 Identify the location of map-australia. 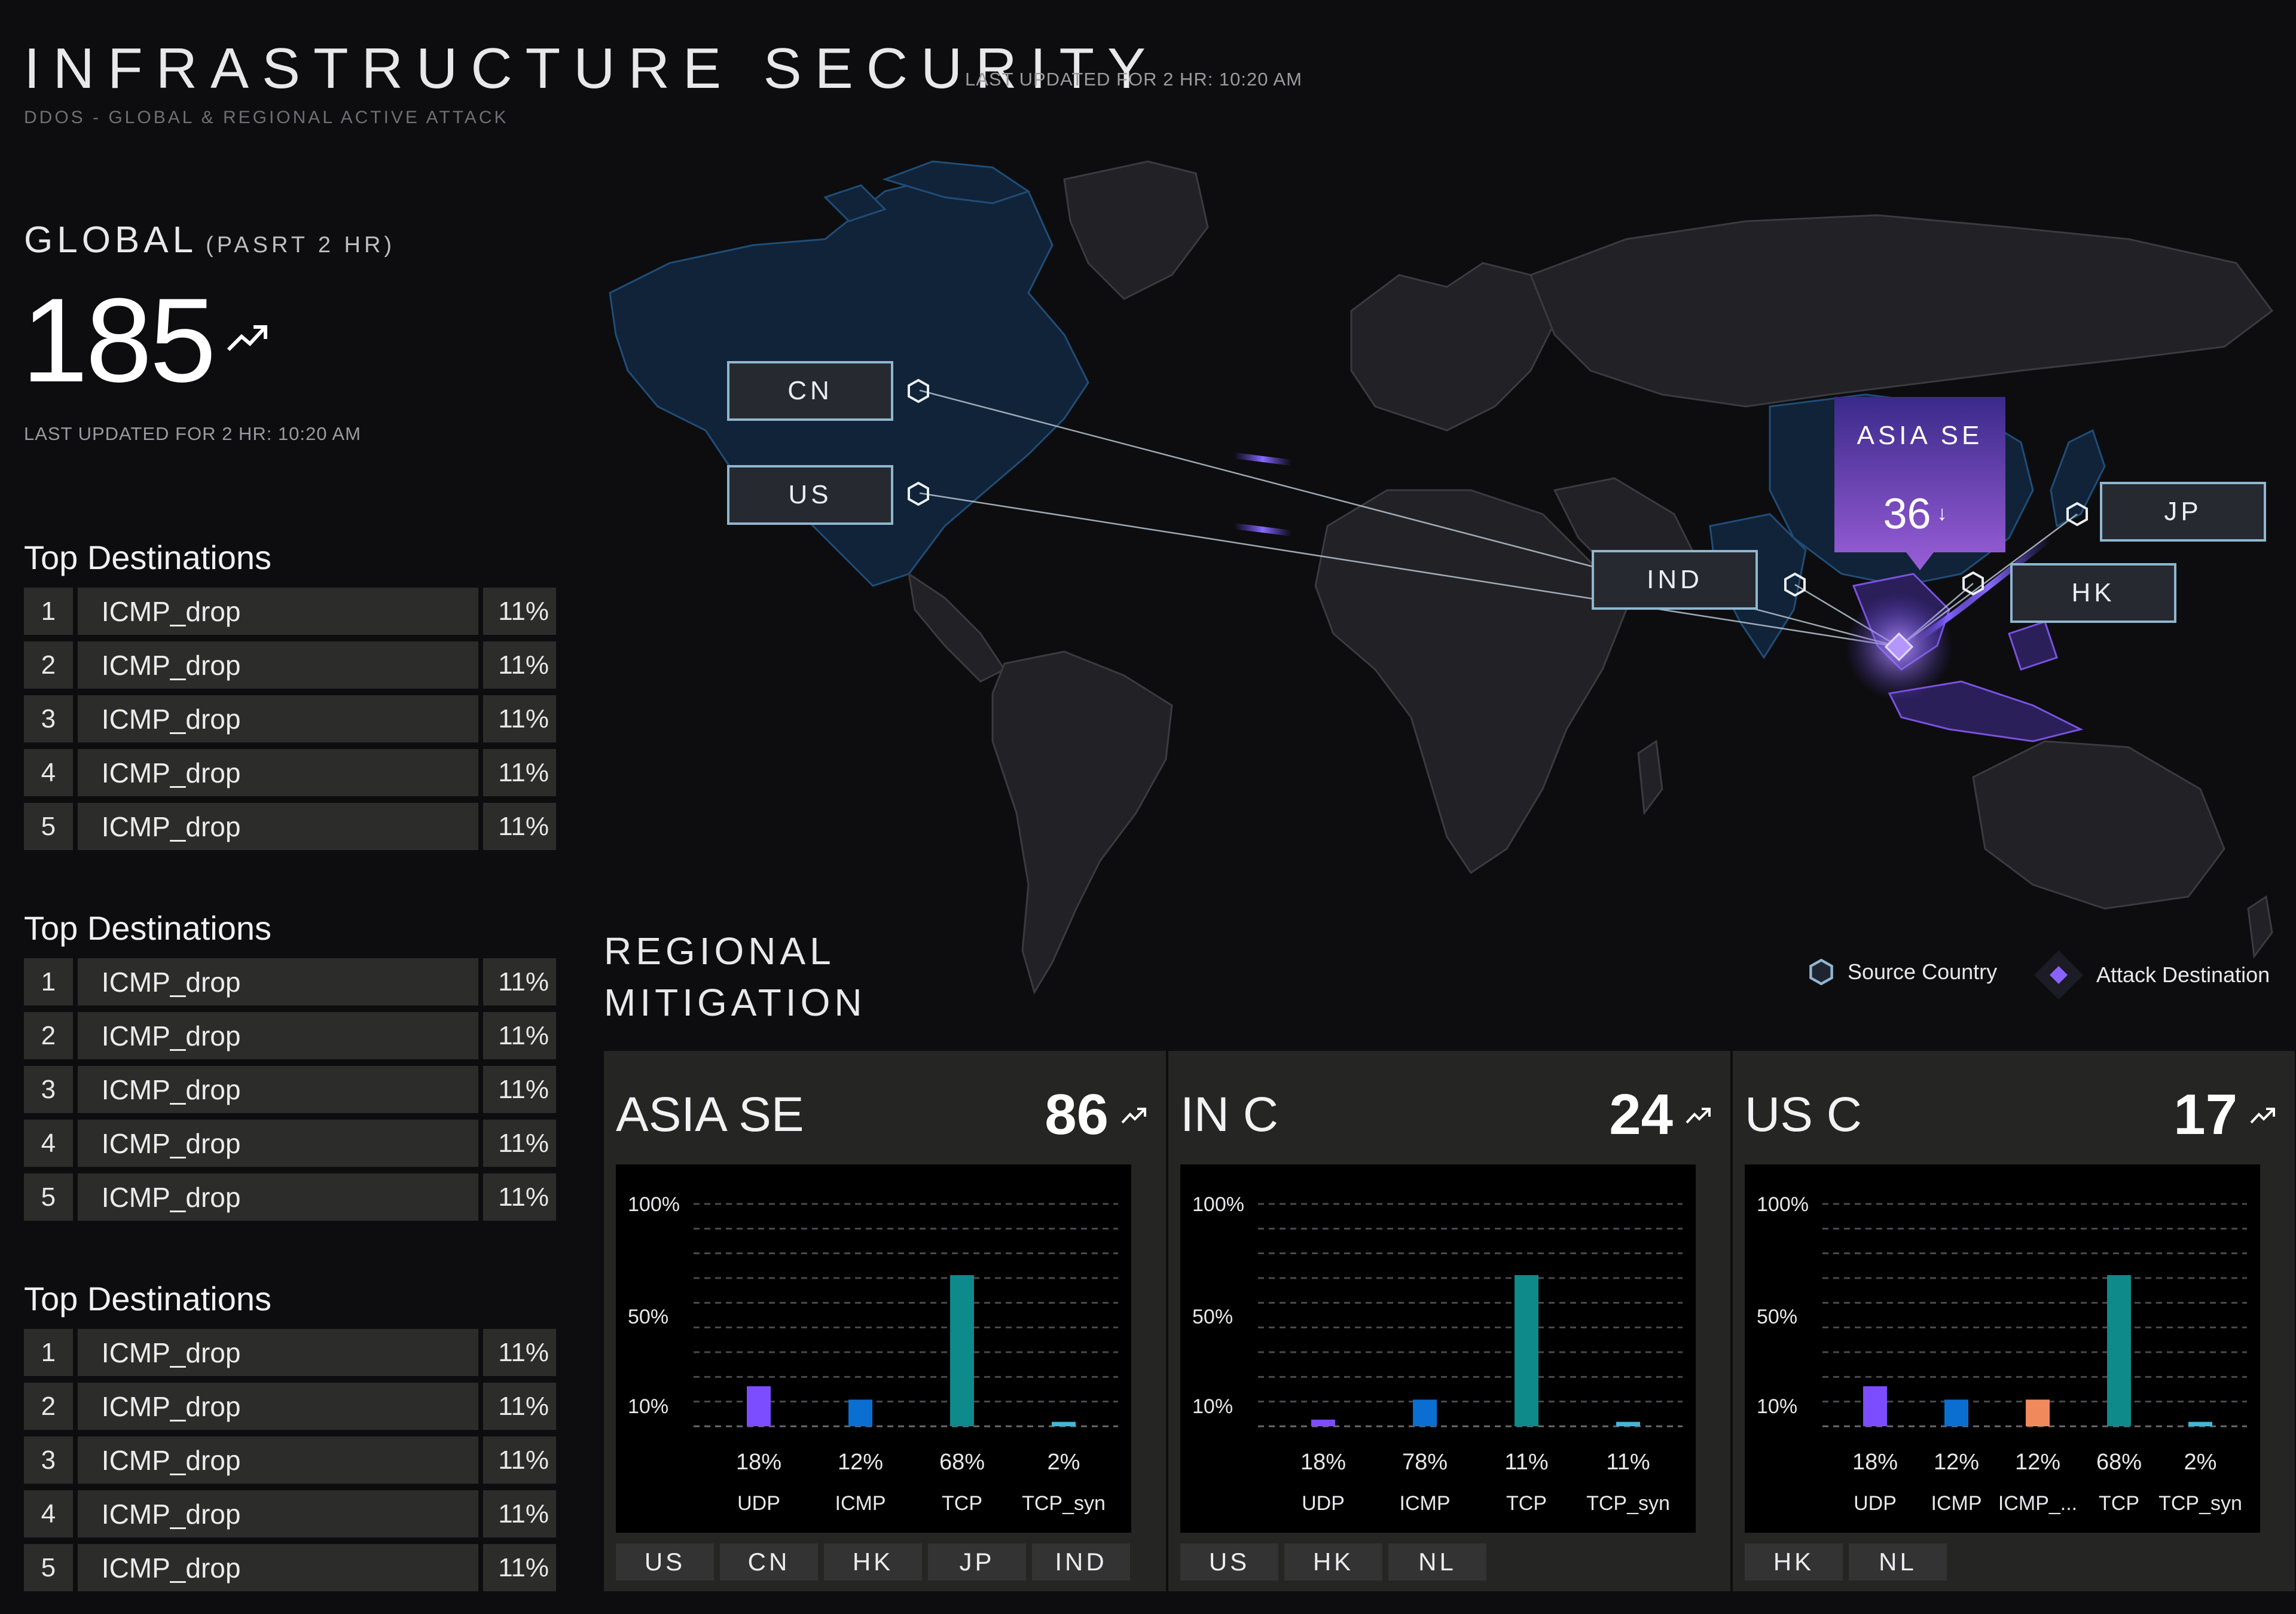
(2098, 825).